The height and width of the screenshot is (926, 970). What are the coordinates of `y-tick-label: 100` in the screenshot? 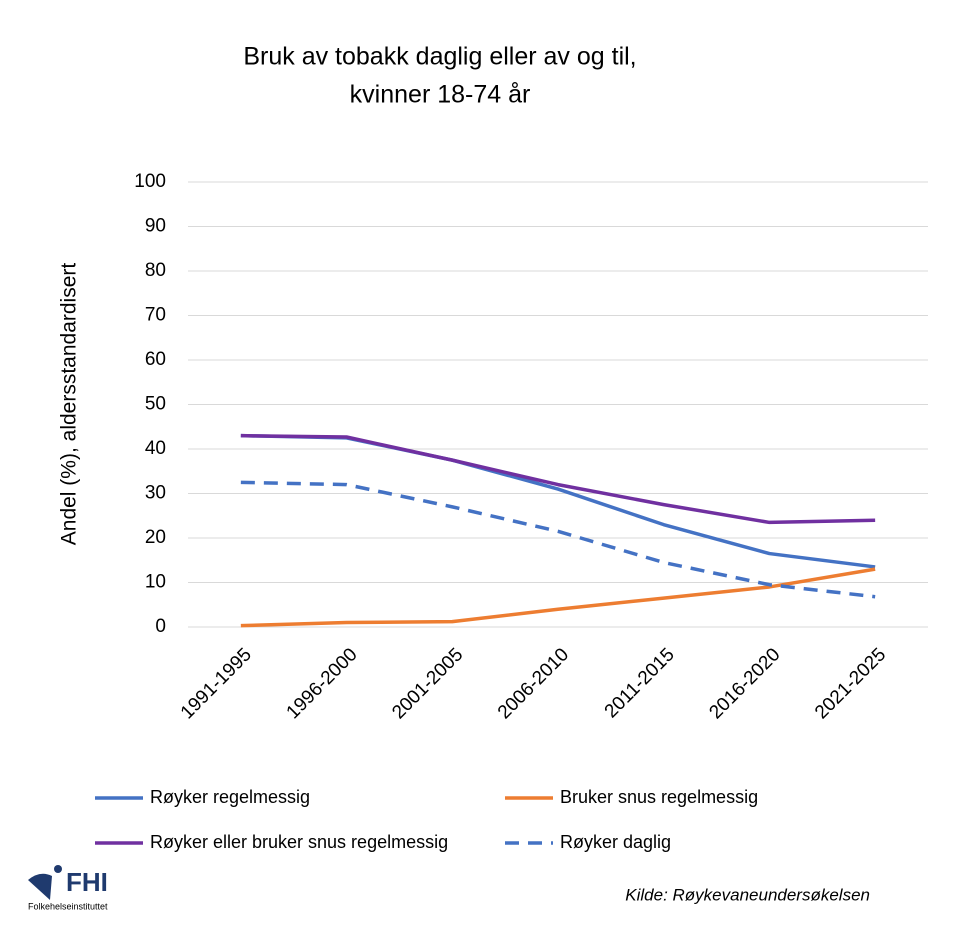 It's located at (150, 181).